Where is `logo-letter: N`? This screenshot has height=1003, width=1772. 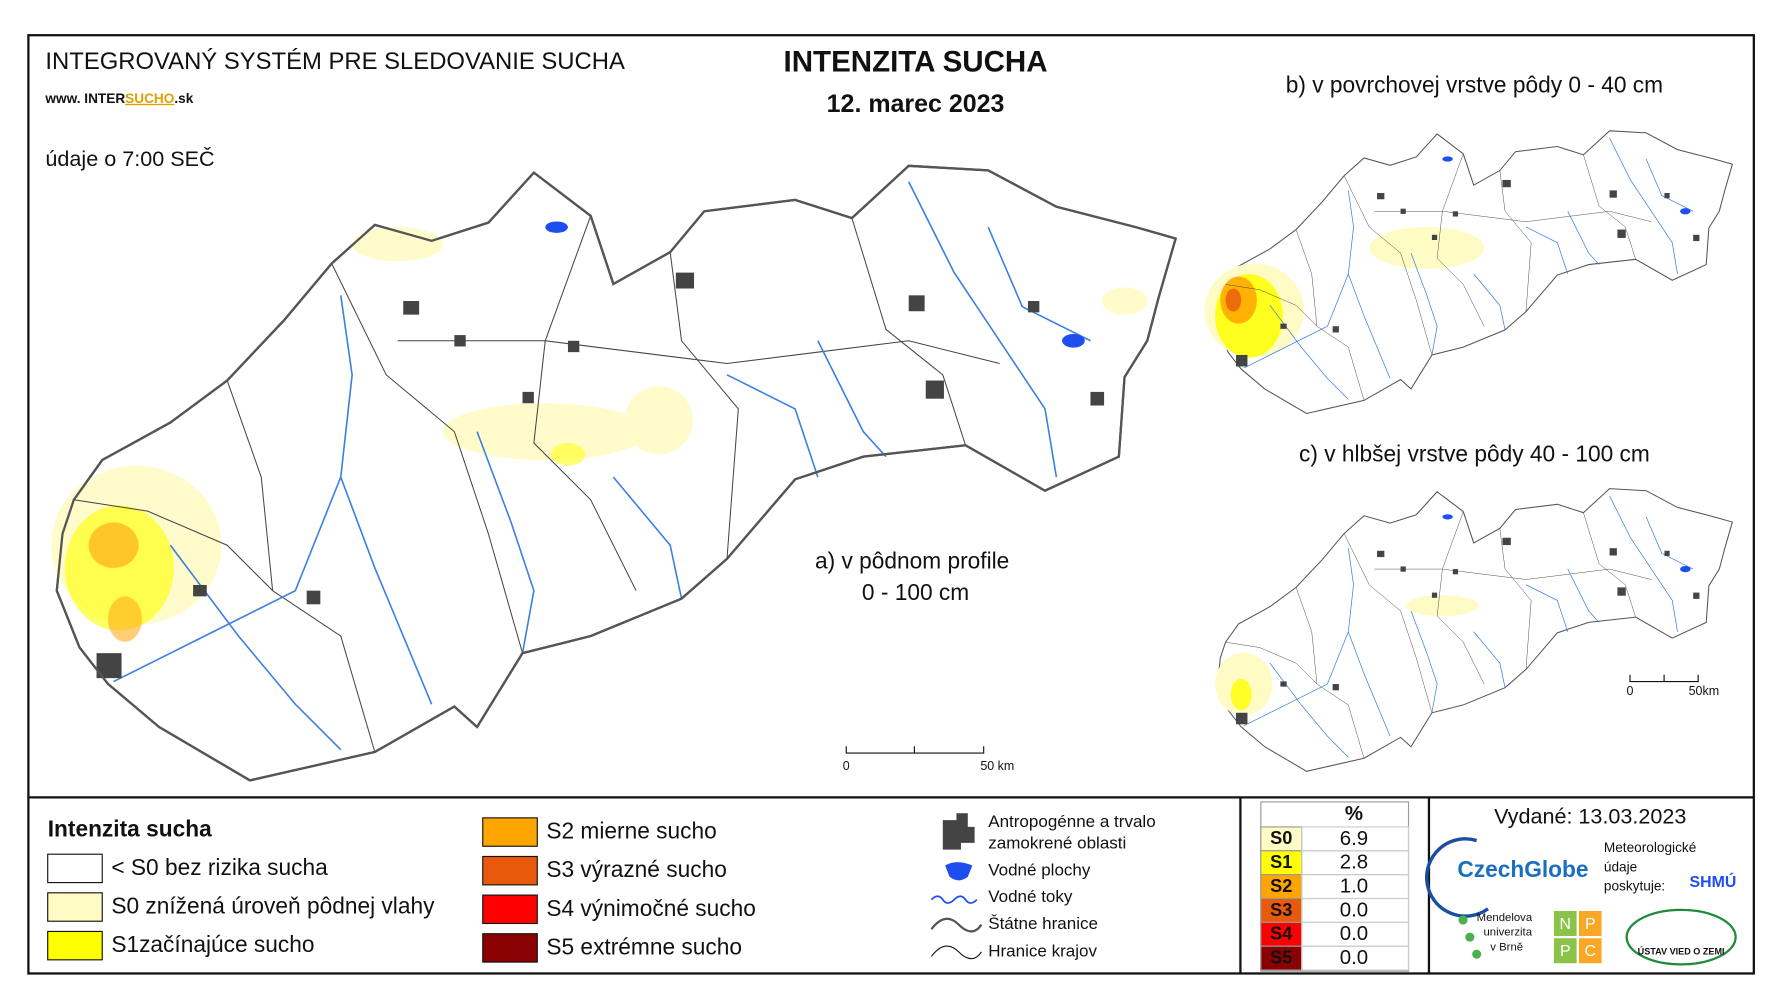 logo-letter: N is located at coordinates (1565, 924).